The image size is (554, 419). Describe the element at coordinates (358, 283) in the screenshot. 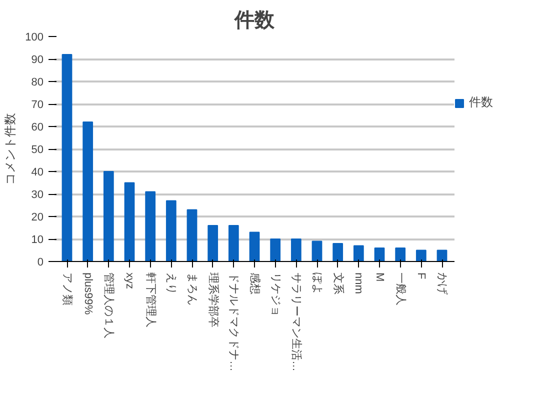

I see `x-tick-label: nnm` at that location.